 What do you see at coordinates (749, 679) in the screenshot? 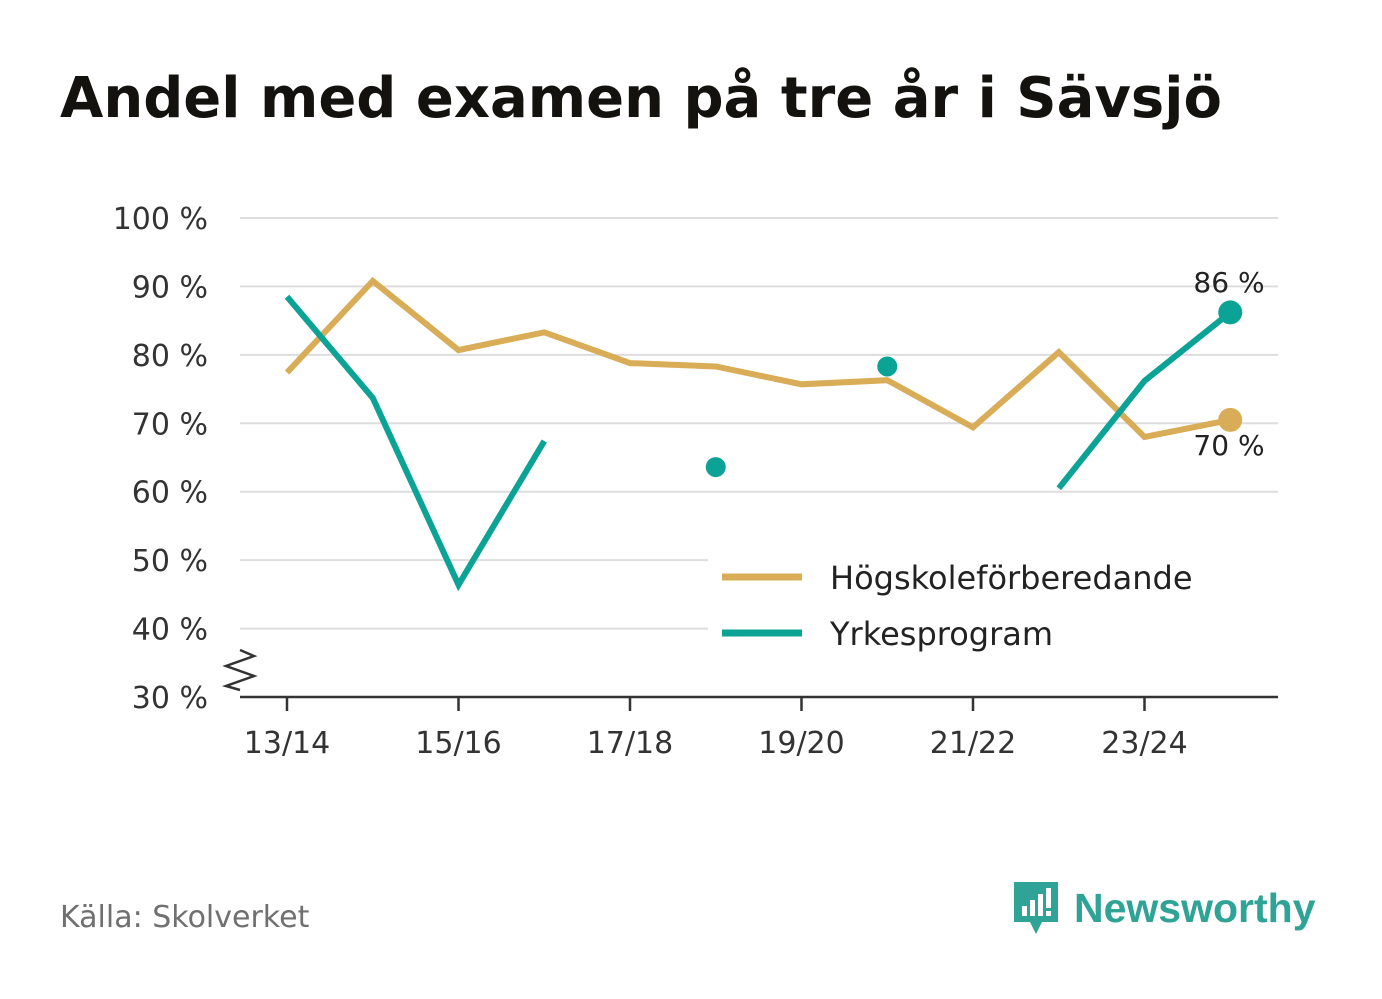
I see `axes` at bounding box center [749, 679].